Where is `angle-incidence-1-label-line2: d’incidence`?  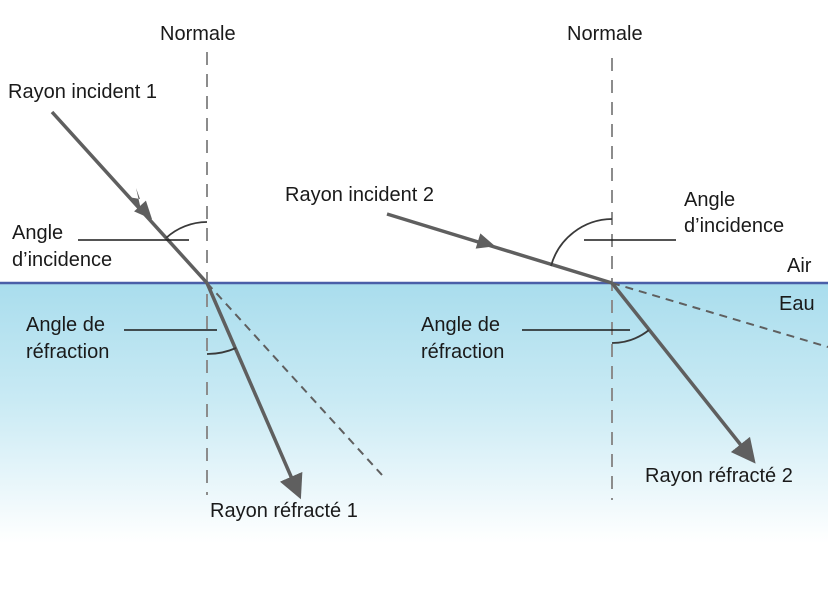 angle-incidence-1-label-line2: d’incidence is located at coordinates (62, 260).